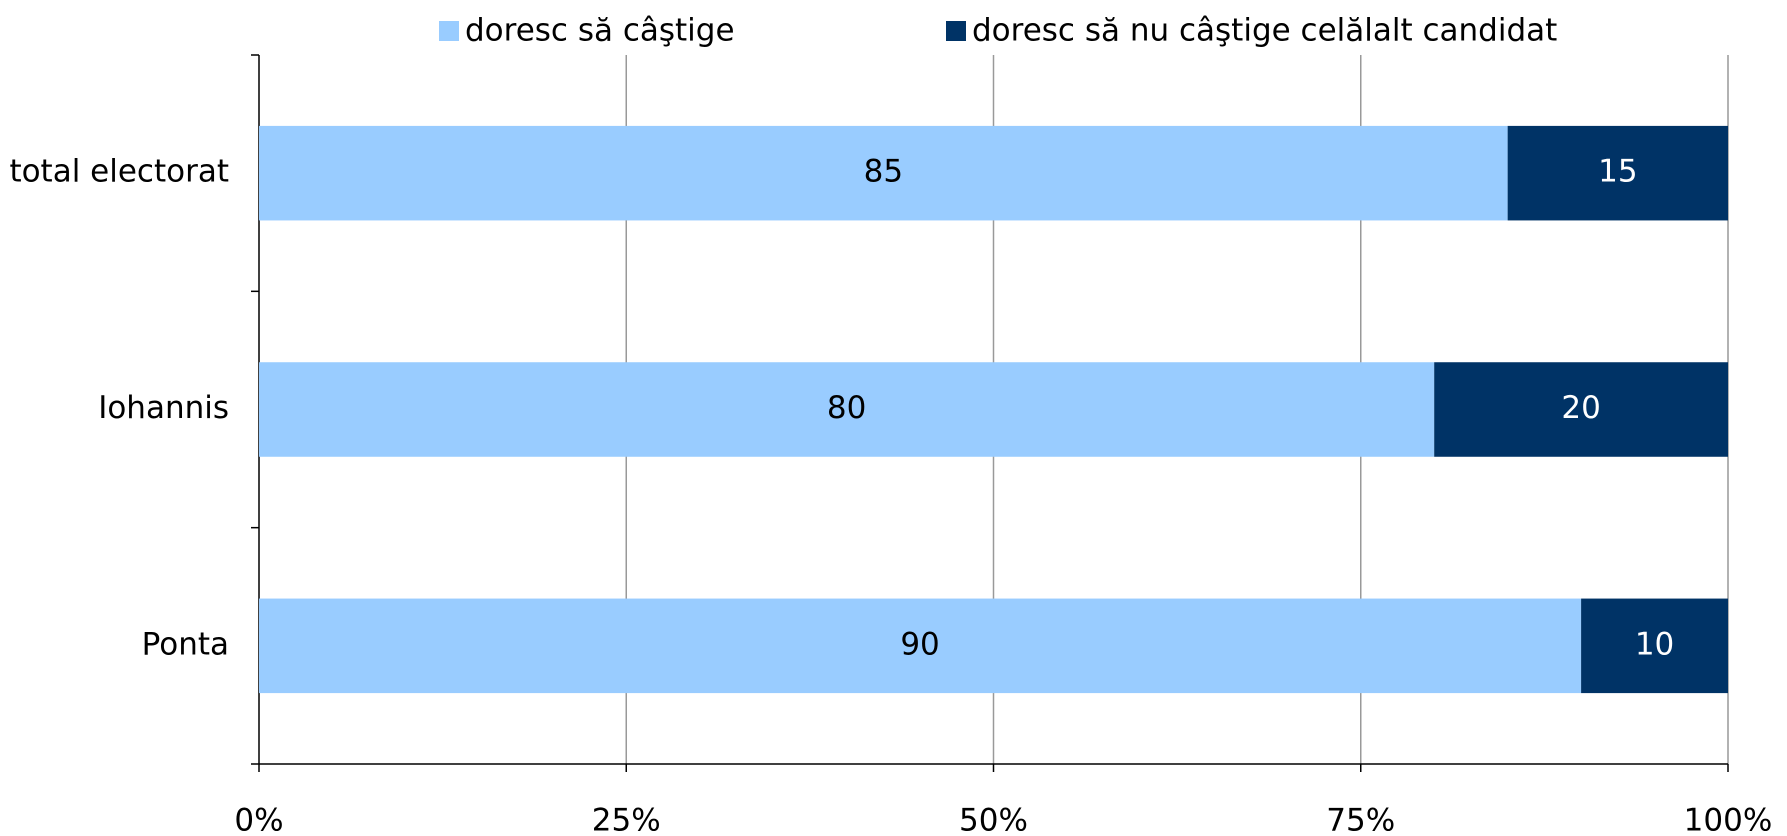 This screenshot has height=836, width=1787. I want to click on y-tick-label: Ponta, so click(185, 644).